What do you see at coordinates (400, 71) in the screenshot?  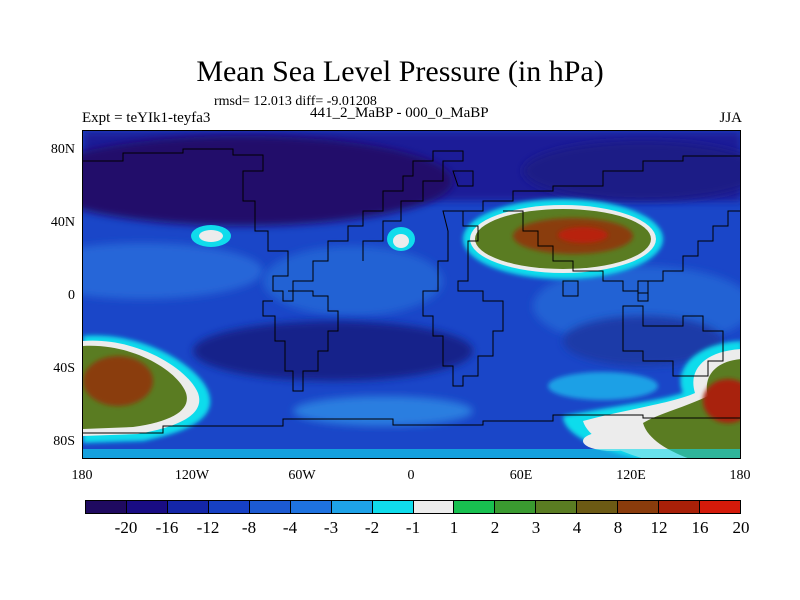 I see `map-title: Mean Sea Level Pressure (in hPa)` at bounding box center [400, 71].